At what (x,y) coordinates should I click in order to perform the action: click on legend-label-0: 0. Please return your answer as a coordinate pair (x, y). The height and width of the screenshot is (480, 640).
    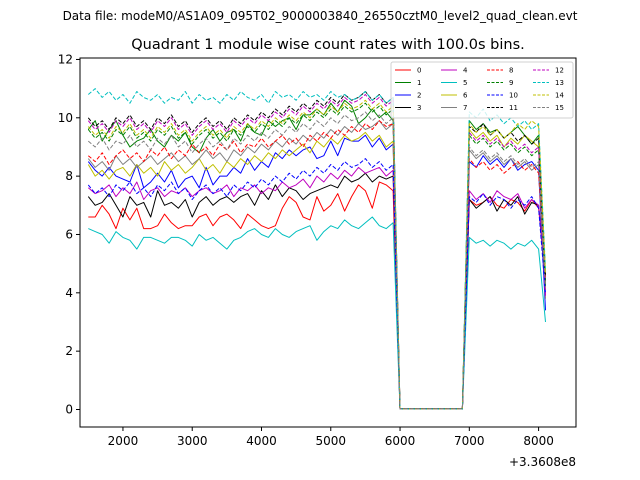
    Looking at the image, I should click on (419, 71).